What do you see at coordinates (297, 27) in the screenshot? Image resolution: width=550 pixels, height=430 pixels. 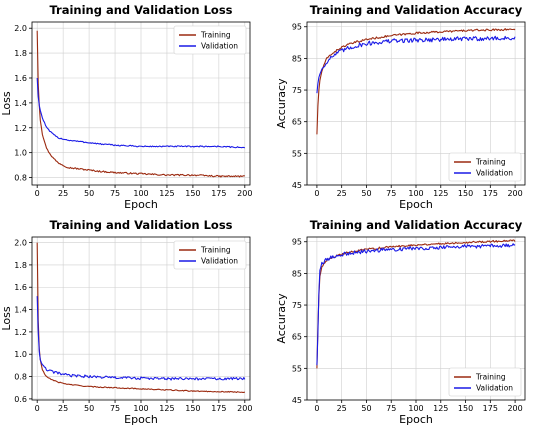 I see `y-tick-label: 95` at bounding box center [297, 27].